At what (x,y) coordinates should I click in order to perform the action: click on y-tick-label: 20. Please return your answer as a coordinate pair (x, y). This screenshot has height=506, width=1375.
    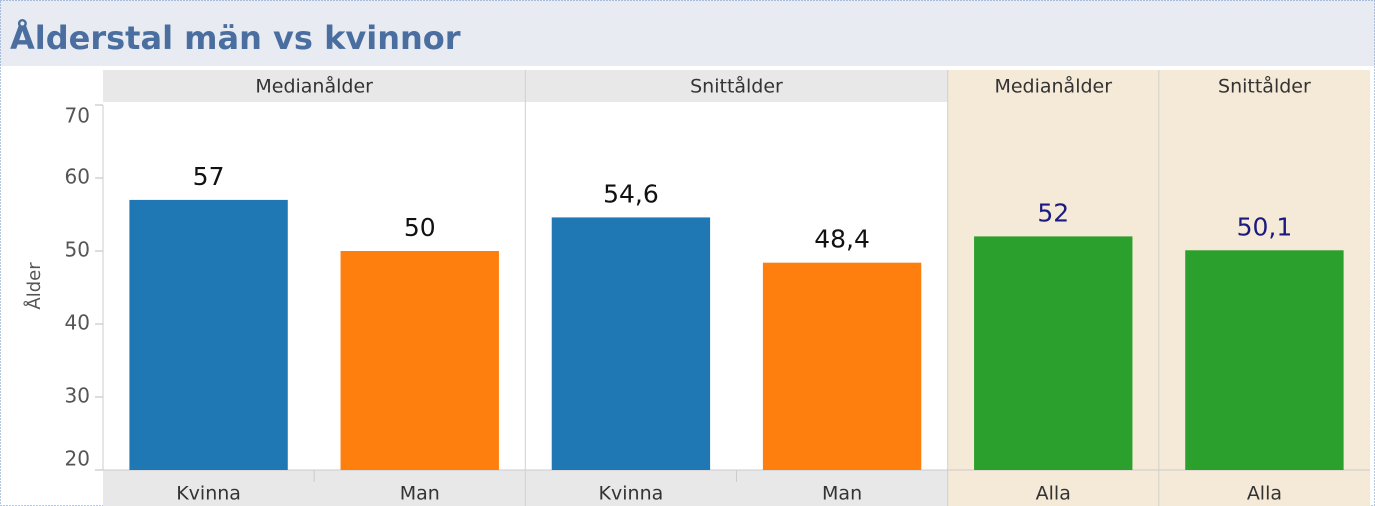
    Looking at the image, I should click on (77, 459).